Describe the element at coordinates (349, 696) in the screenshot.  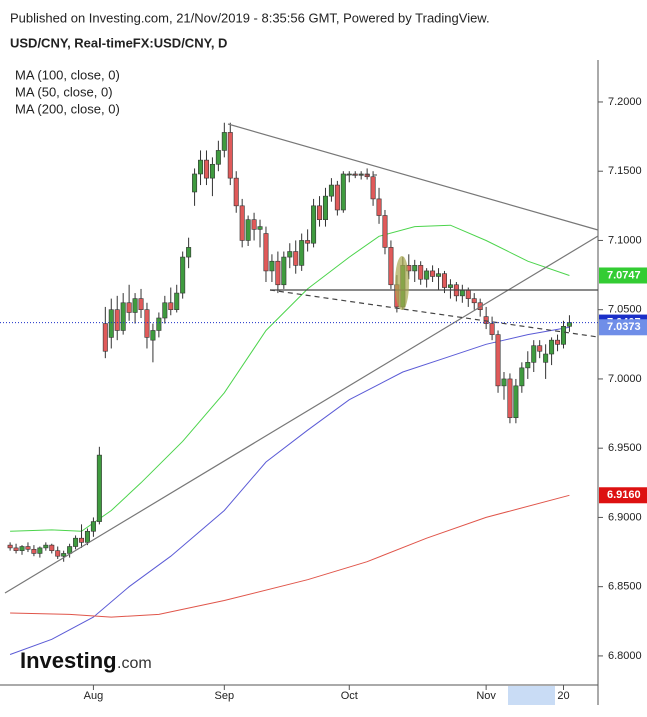
I see `x-tick-label: Oct` at that location.